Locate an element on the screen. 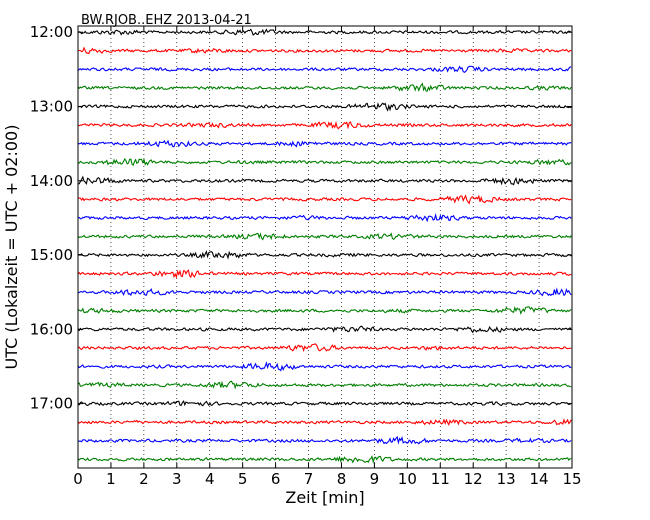  x-tick-label: 13 is located at coordinates (506, 479).